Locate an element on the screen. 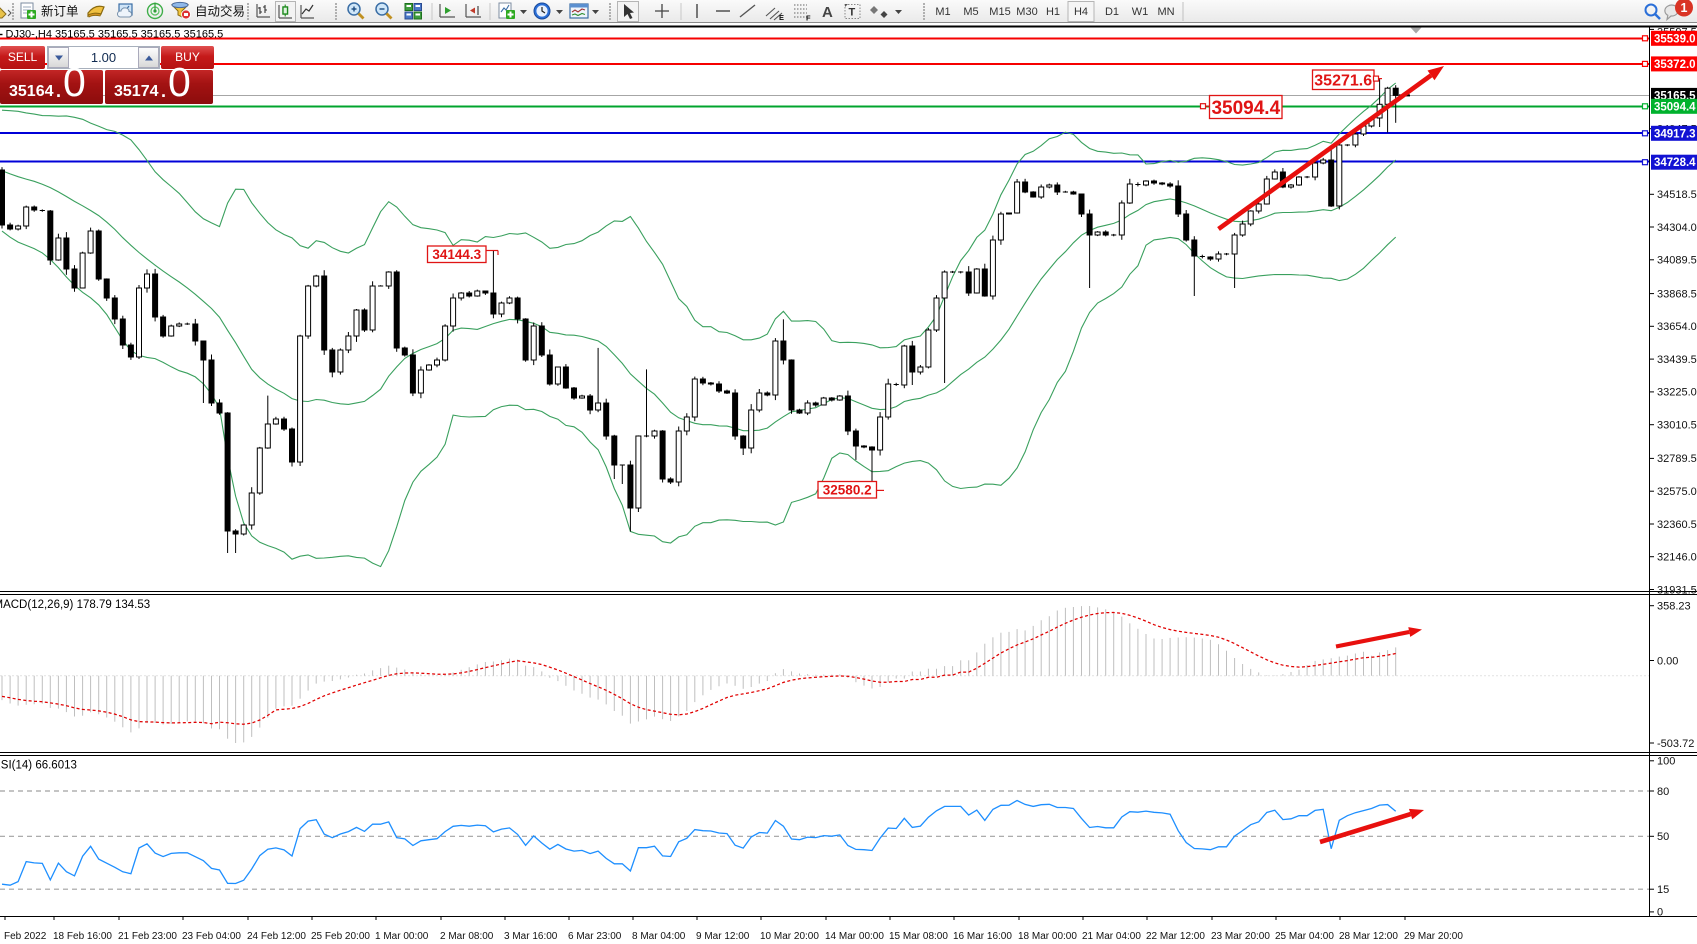 This screenshot has width=1697, height=944. svg-text: 0 is located at coordinates (1660, 913).